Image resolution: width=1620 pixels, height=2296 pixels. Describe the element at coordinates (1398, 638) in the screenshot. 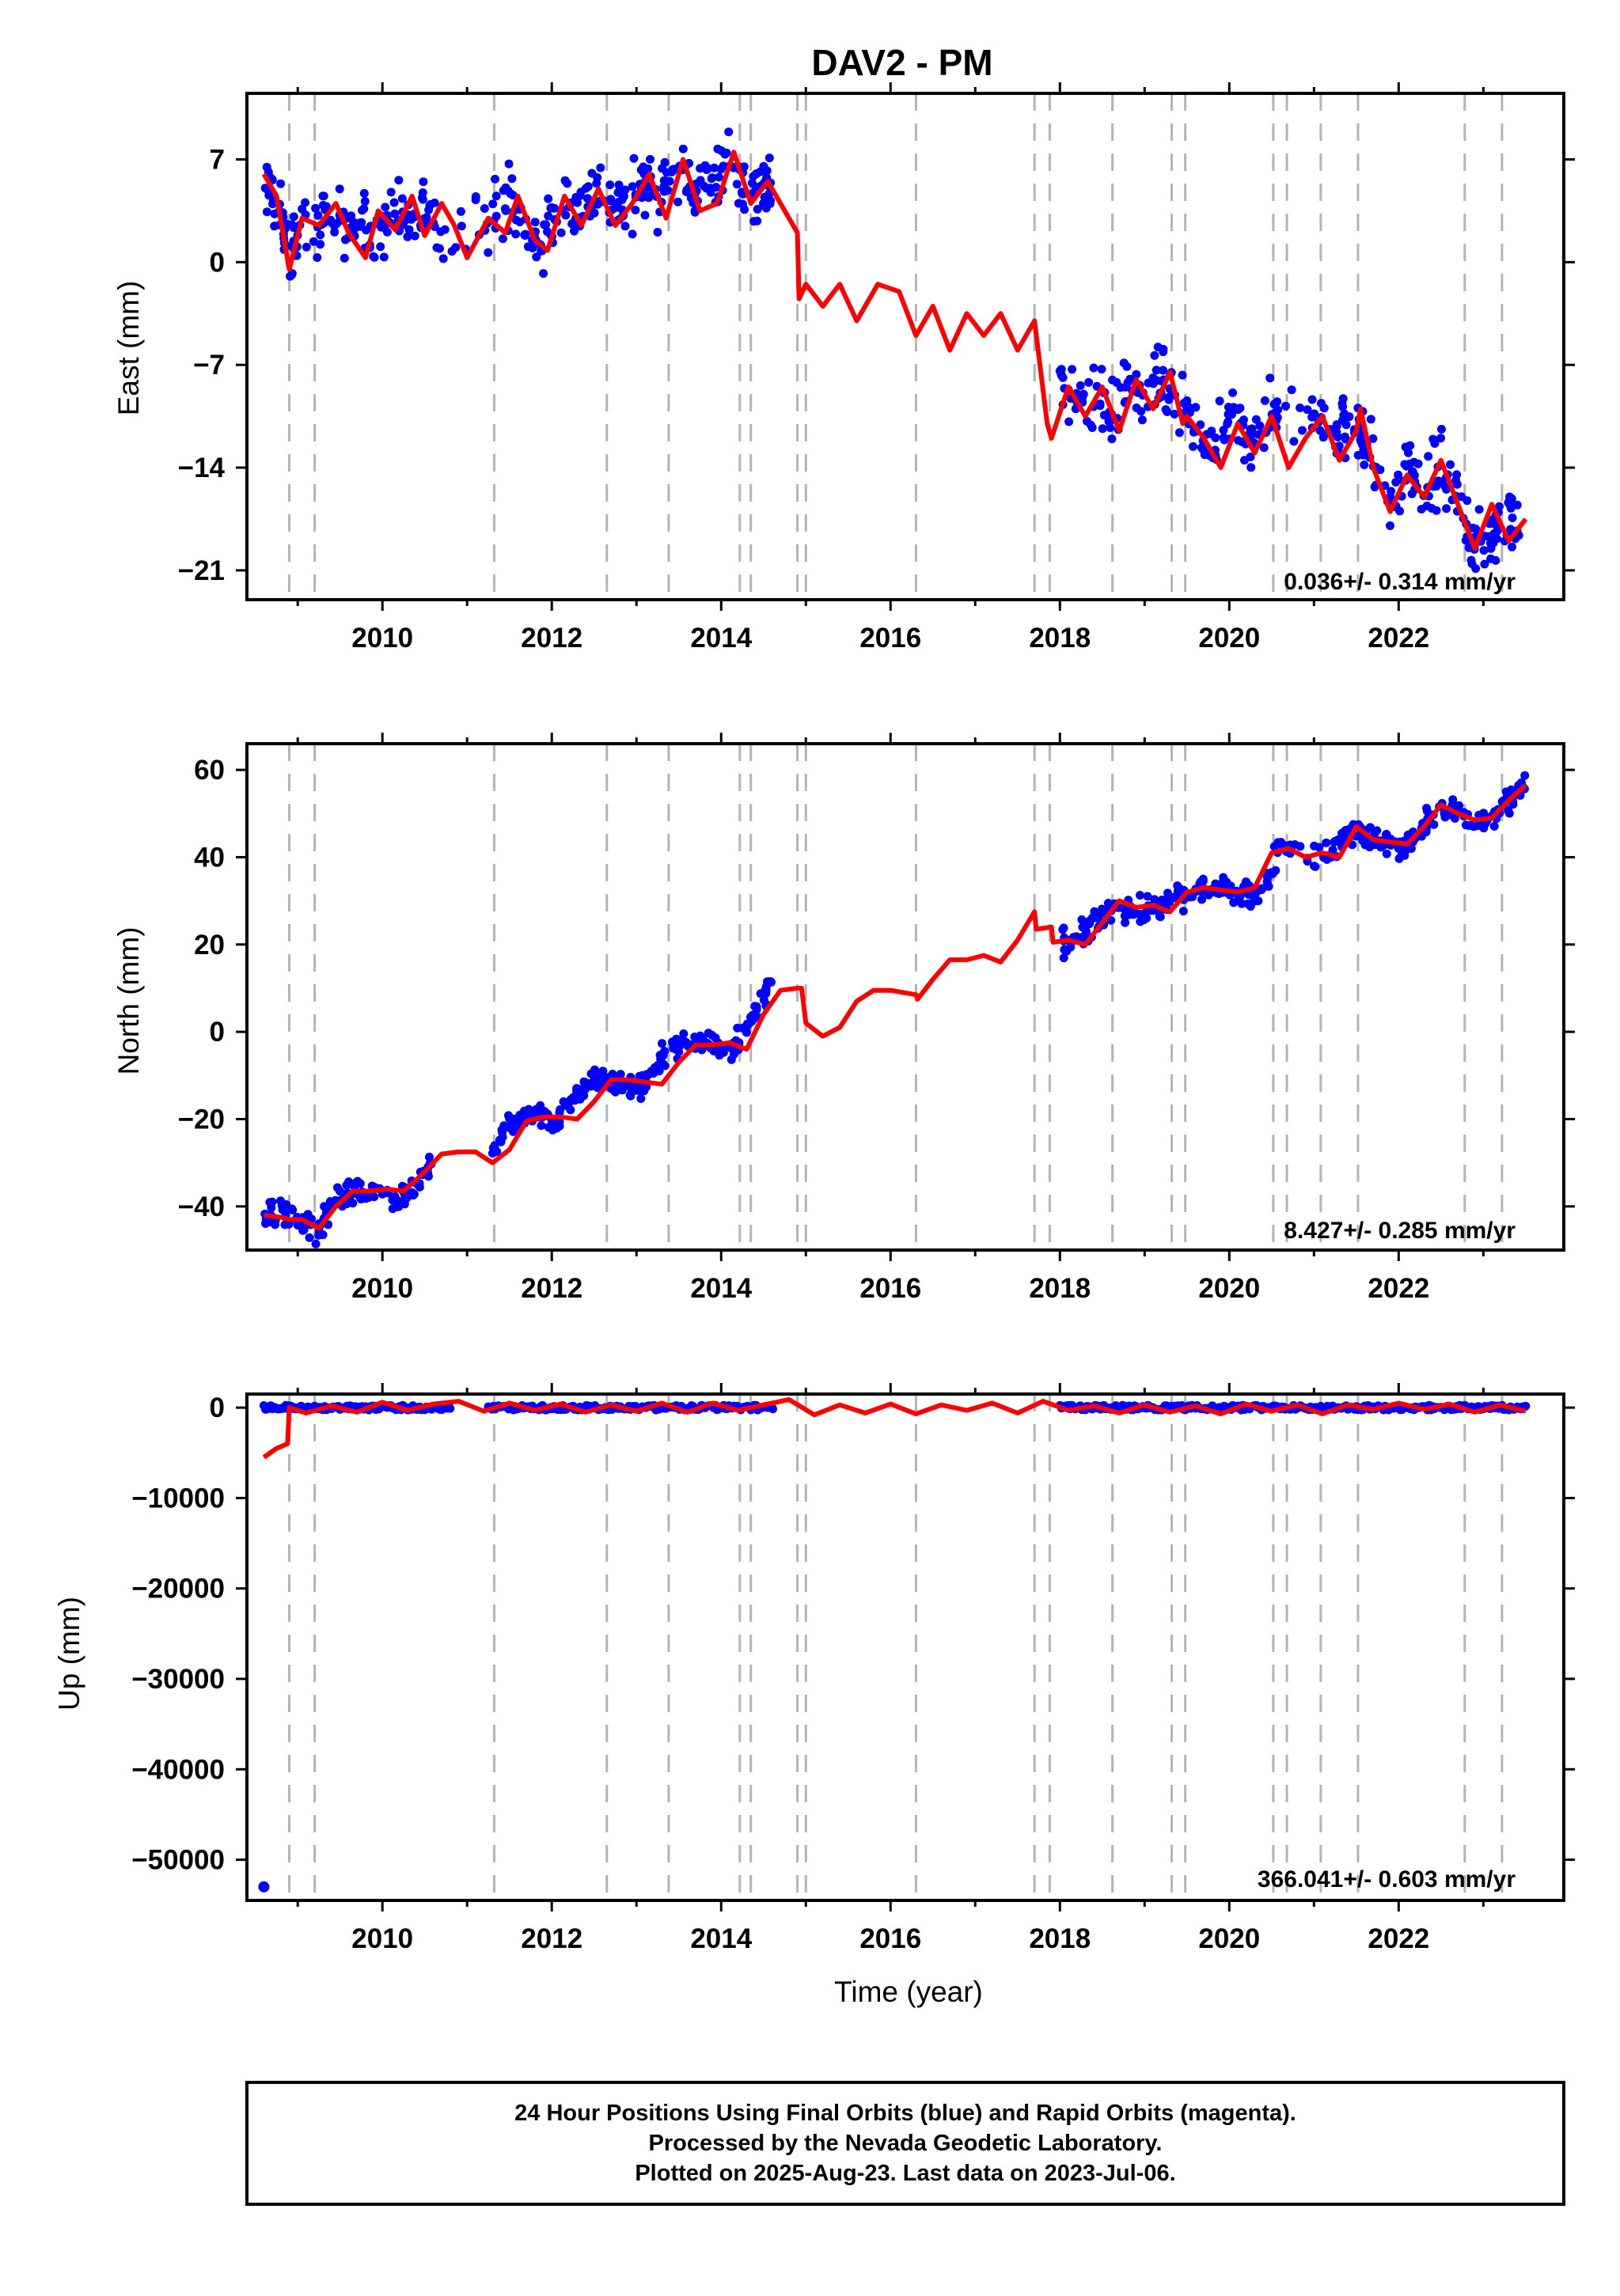

I see `east-x-tick-label-2022: 2022` at that location.